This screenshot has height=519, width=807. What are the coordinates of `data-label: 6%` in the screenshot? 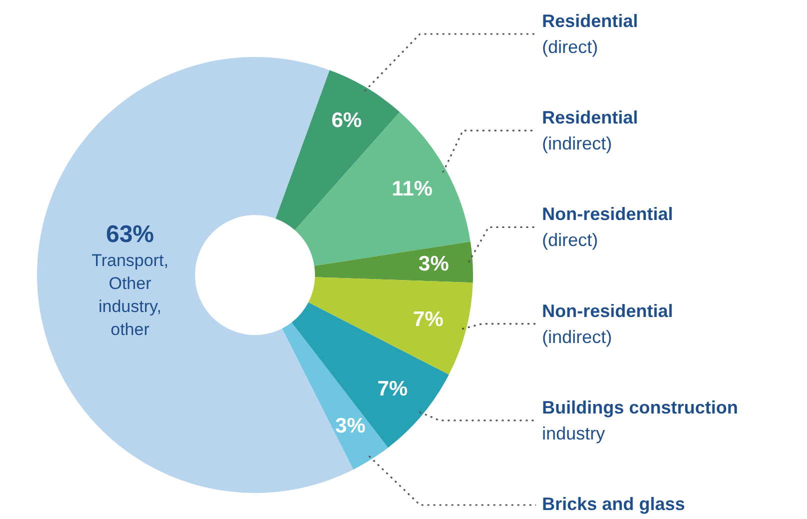 It's located at (346, 120).